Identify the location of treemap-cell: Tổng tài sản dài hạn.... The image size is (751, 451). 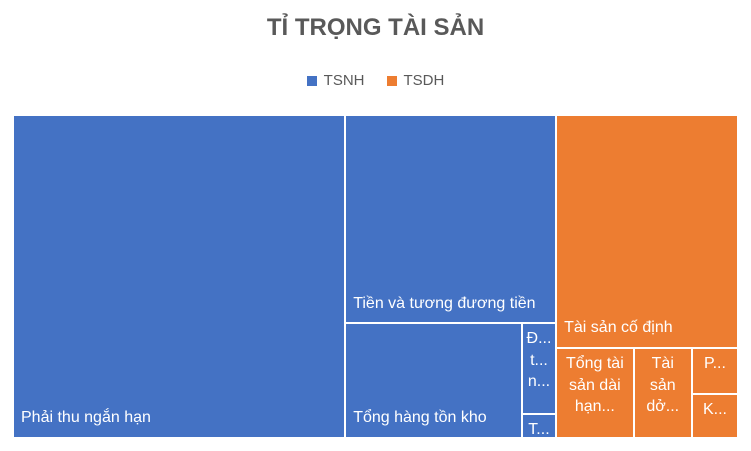
(595, 393).